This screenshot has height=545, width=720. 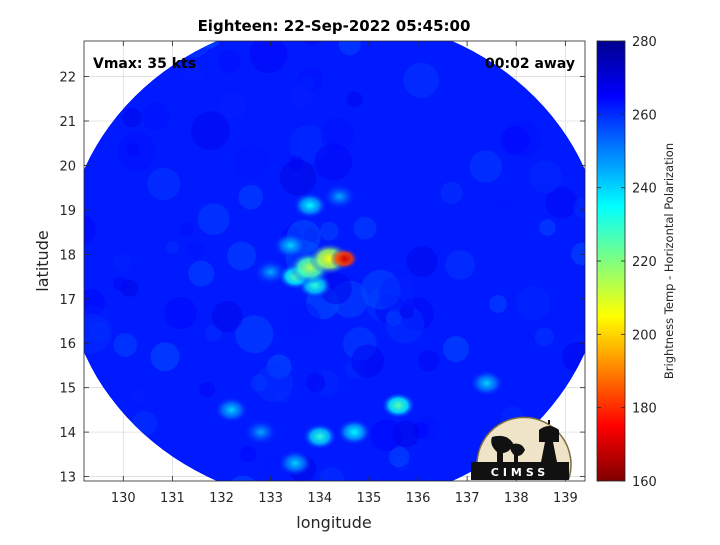 What do you see at coordinates (565, 498) in the screenshot?
I see `x-tick-label: 139` at bounding box center [565, 498].